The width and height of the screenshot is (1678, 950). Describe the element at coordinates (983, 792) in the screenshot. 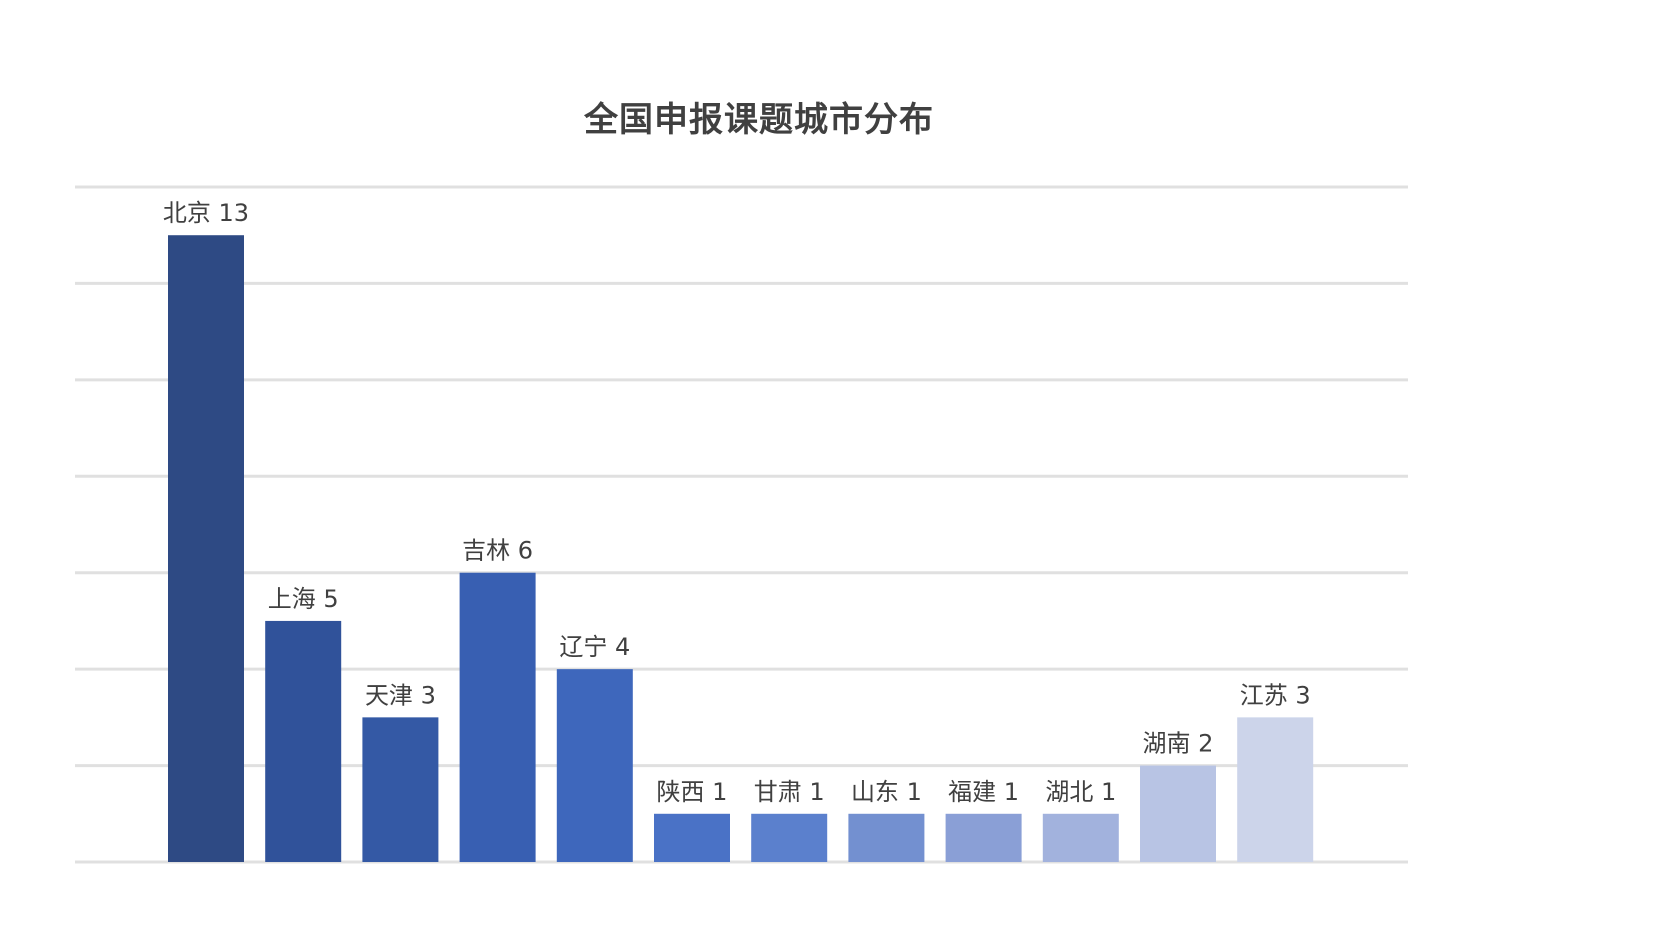

I see `data-label-福建: 福建 1` at that location.